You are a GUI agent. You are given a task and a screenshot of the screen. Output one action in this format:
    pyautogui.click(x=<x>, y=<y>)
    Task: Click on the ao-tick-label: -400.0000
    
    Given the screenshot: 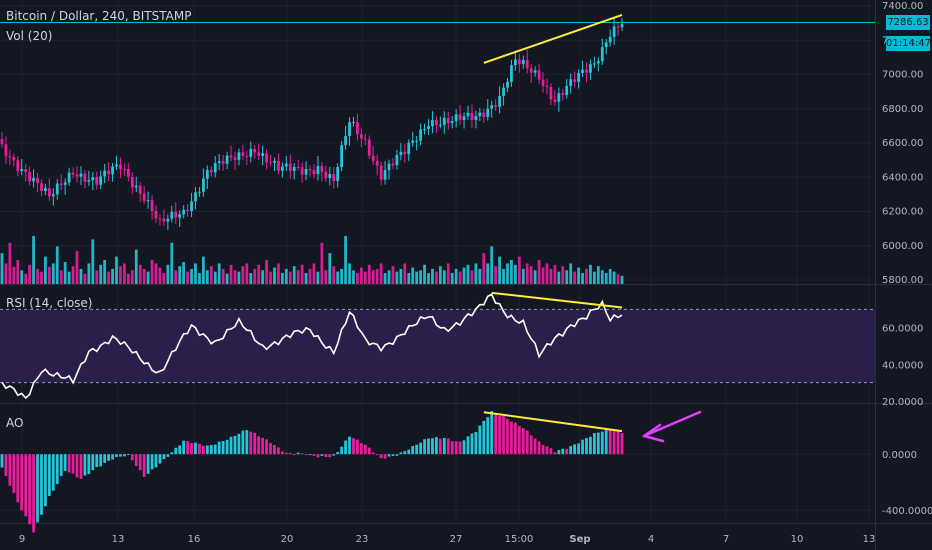 What is the action you would take?
    pyautogui.click(x=907, y=511)
    